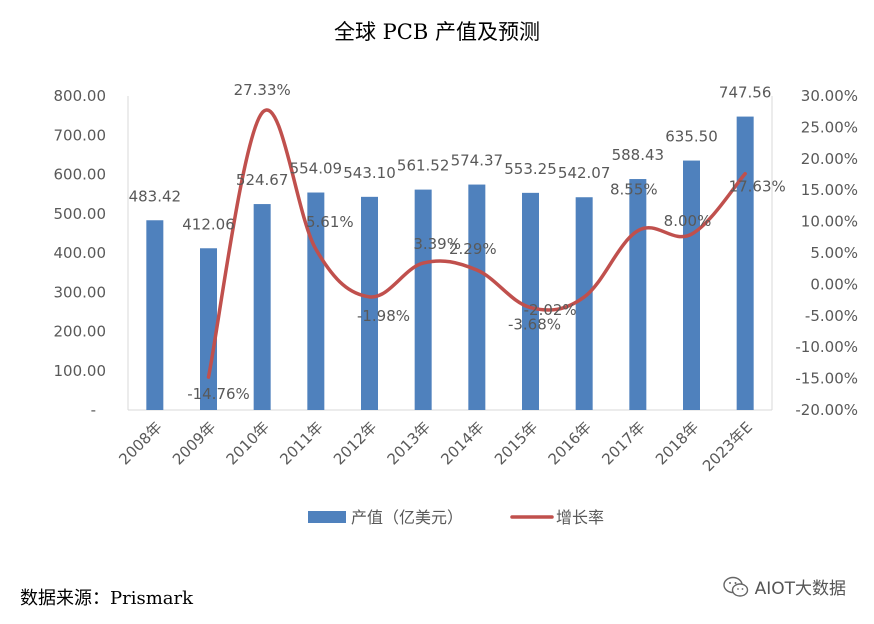 The width and height of the screenshot is (874, 624). I want to click on bar-2013年, so click(423, 299).